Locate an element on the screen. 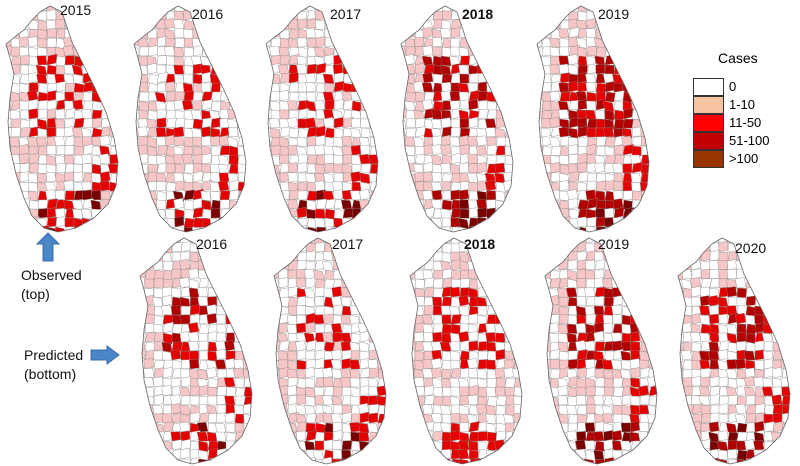  up-arrow-icon is located at coordinates (48, 247).